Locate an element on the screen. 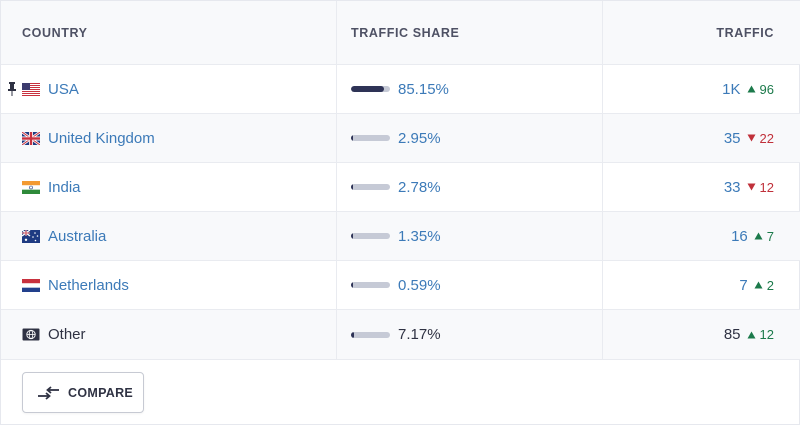 The height and width of the screenshot is (425, 800). share-cell: 7.17% is located at coordinates (470, 334).